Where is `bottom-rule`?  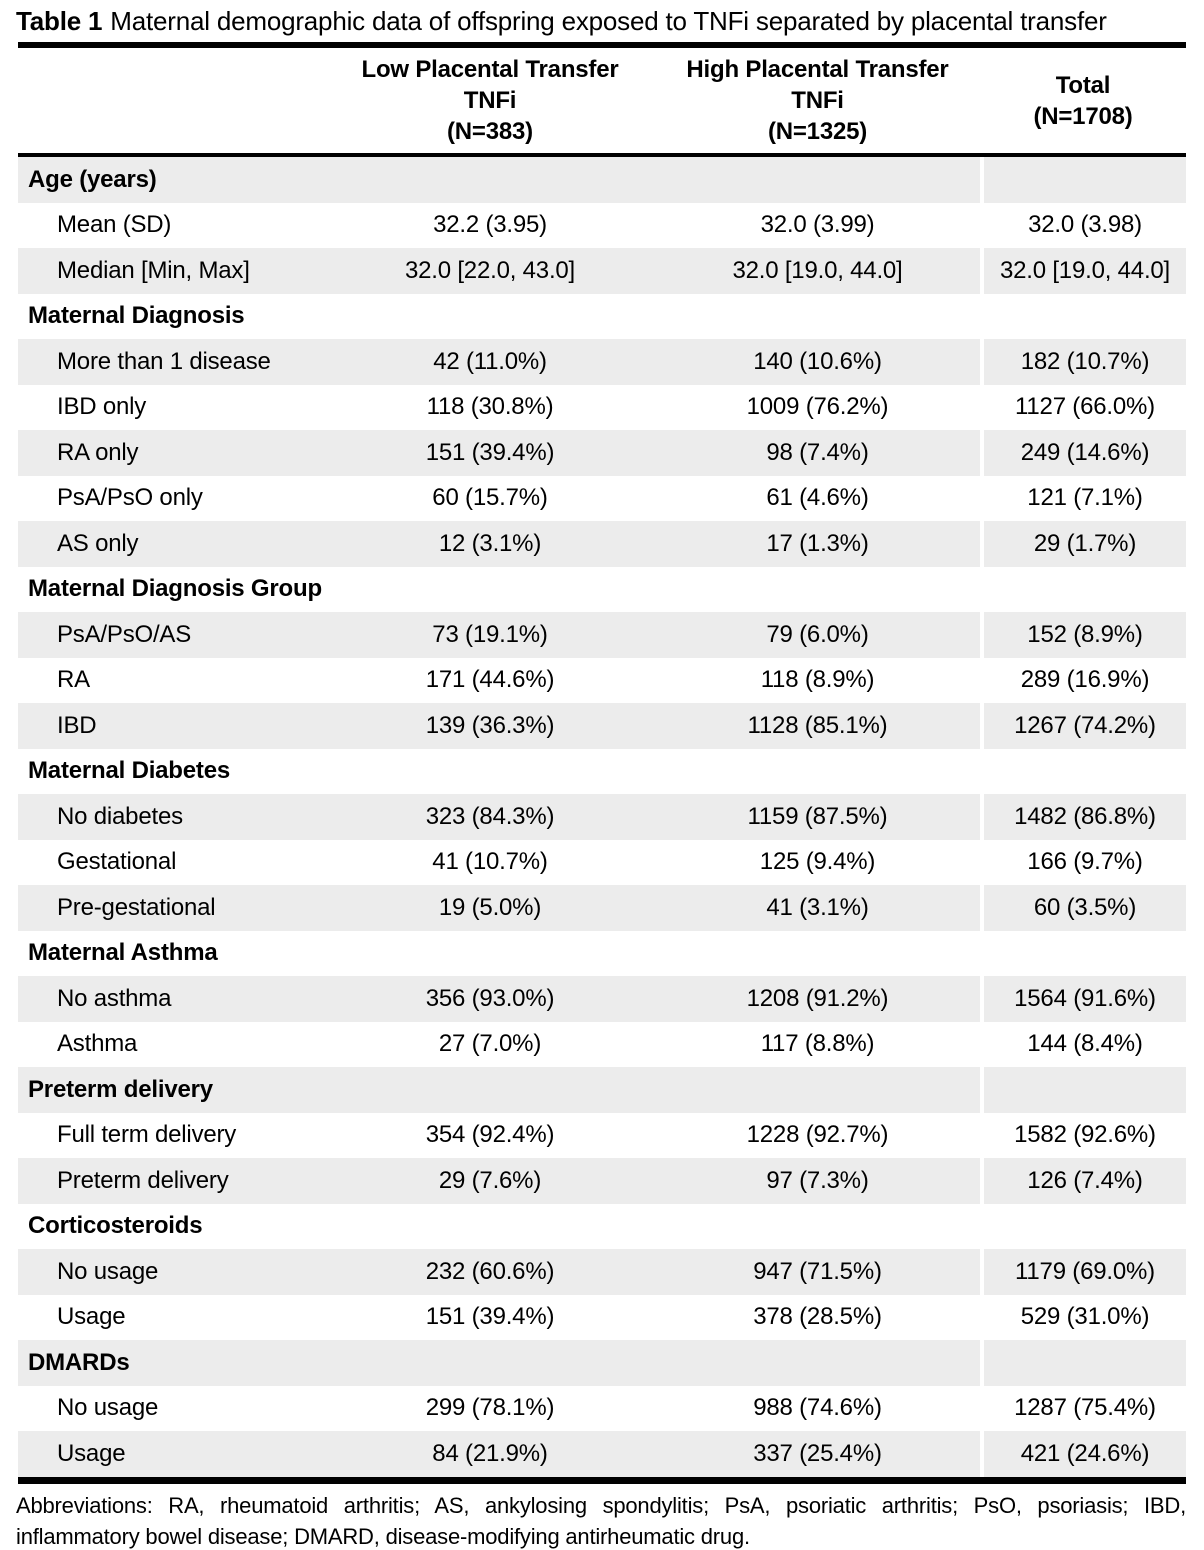
bottom-rule is located at coordinates (602, 1480).